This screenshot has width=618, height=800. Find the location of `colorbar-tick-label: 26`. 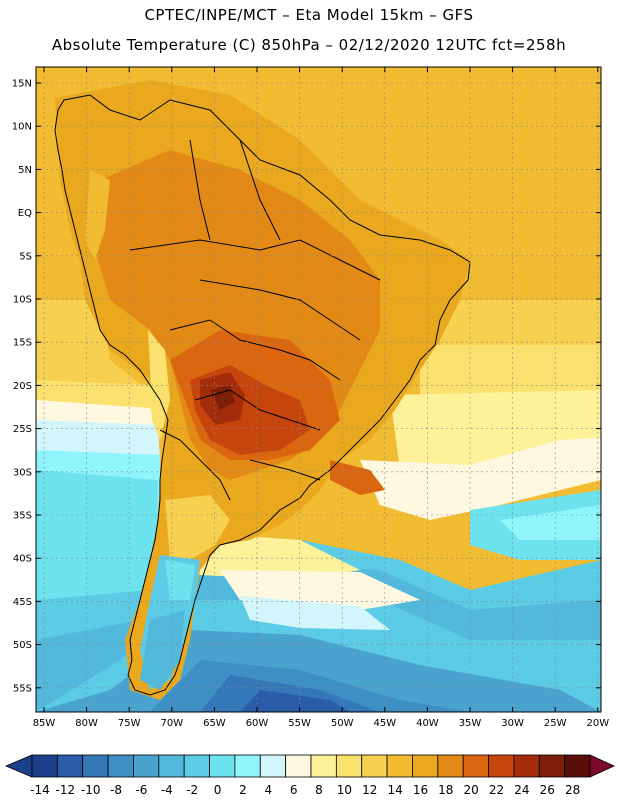

colorbar-tick-label: 26 is located at coordinates (547, 790).